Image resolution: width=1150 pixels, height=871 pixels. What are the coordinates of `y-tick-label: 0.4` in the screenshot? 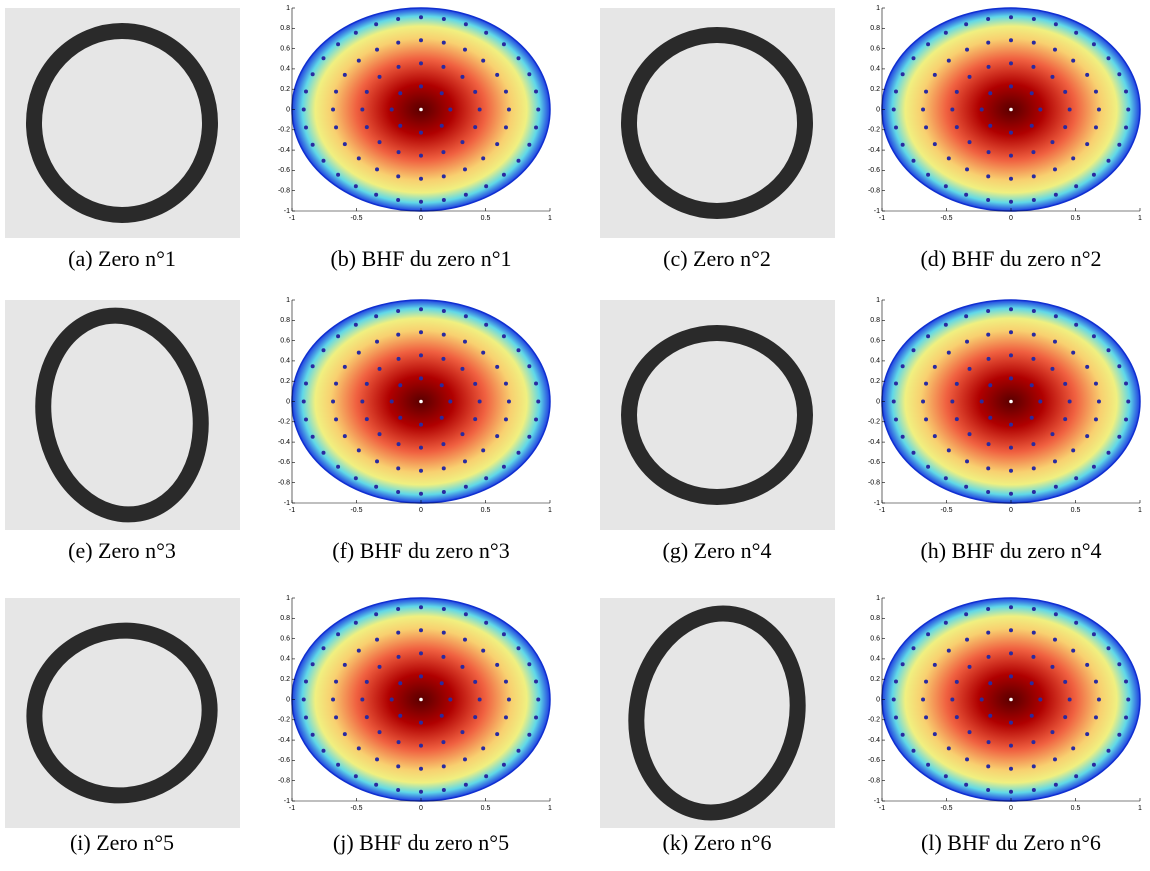 It's located at (285, 361).